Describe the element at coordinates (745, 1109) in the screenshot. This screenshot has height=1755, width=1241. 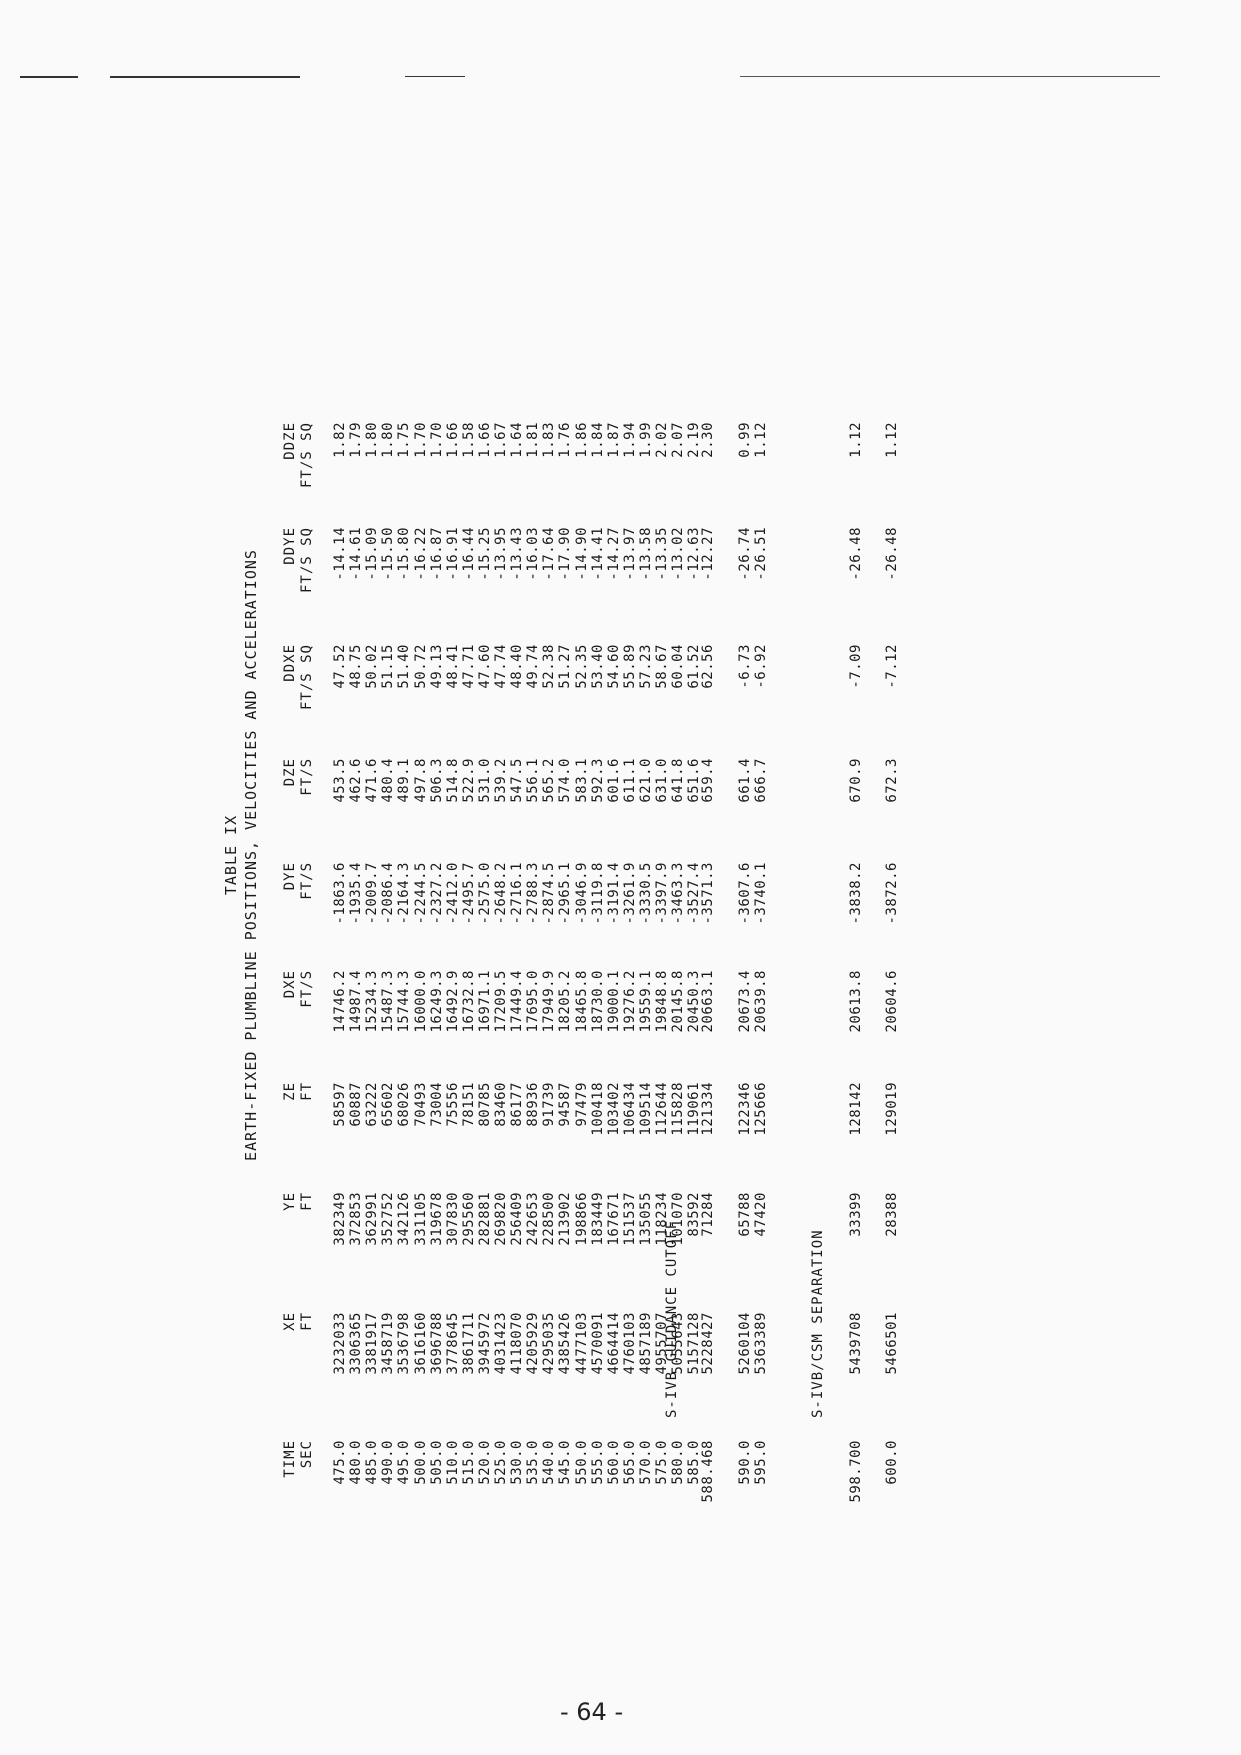
I see `table-cell: 122346` at that location.